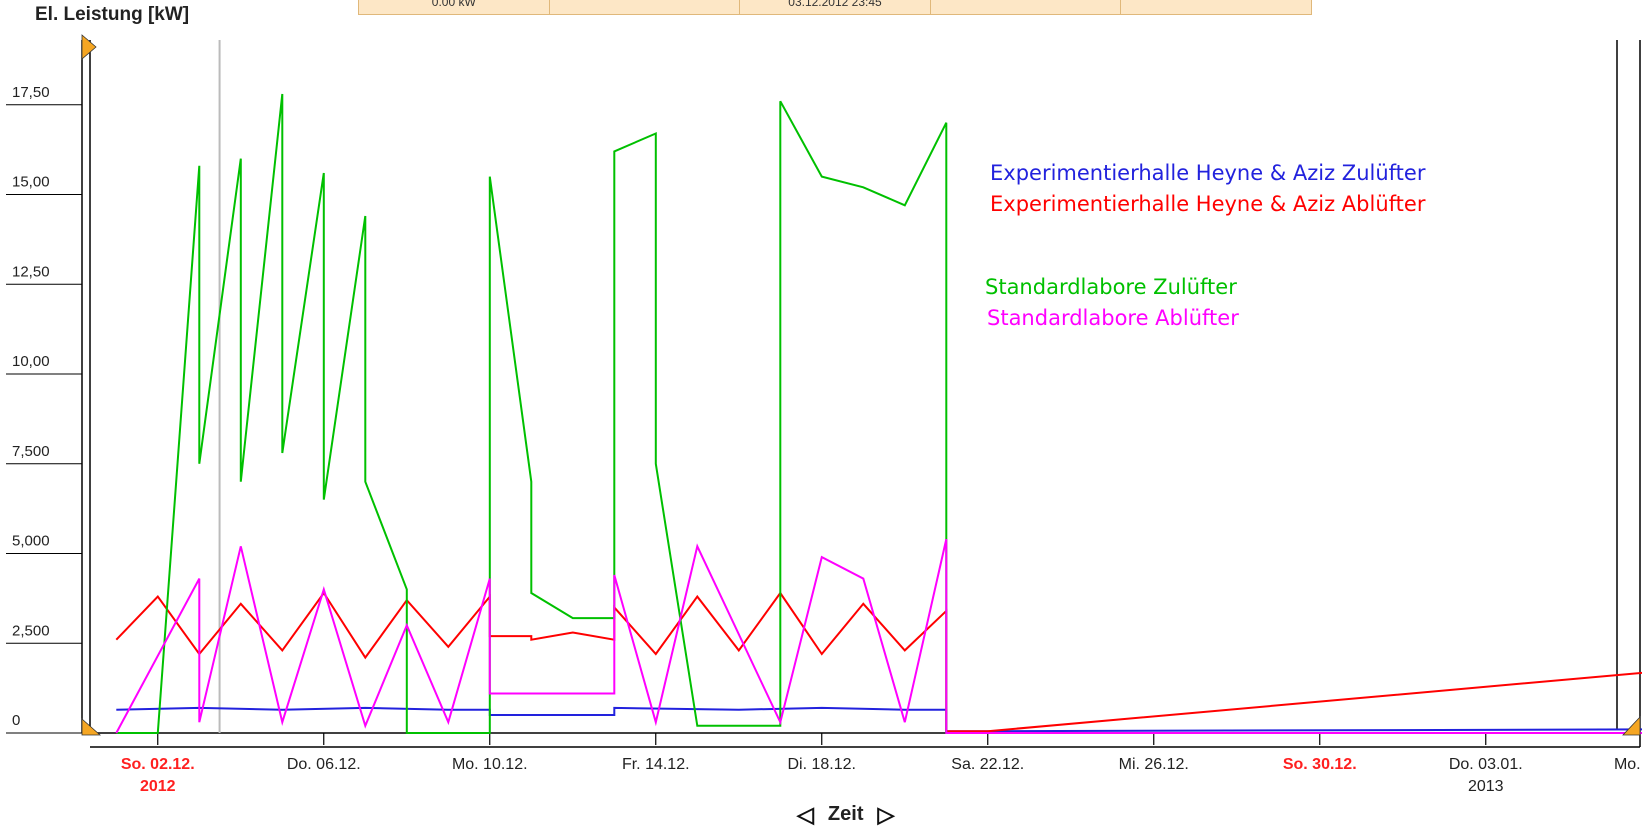  I want to click on time-navigation: ◁ Zeit ▷, so click(845, 814).